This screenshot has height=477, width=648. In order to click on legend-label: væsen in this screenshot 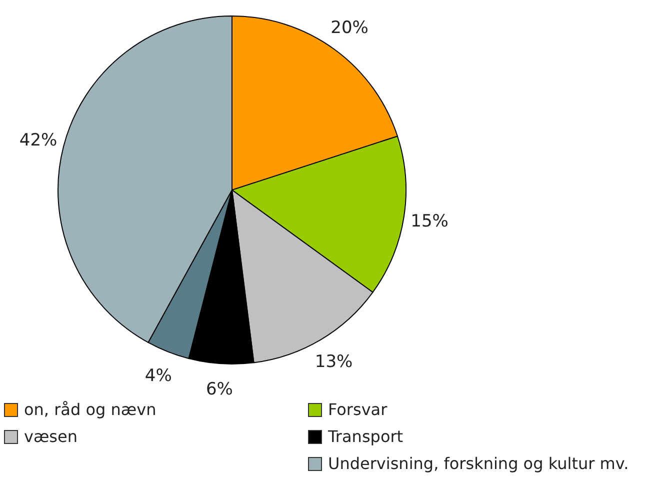, I will do `click(51, 436)`.